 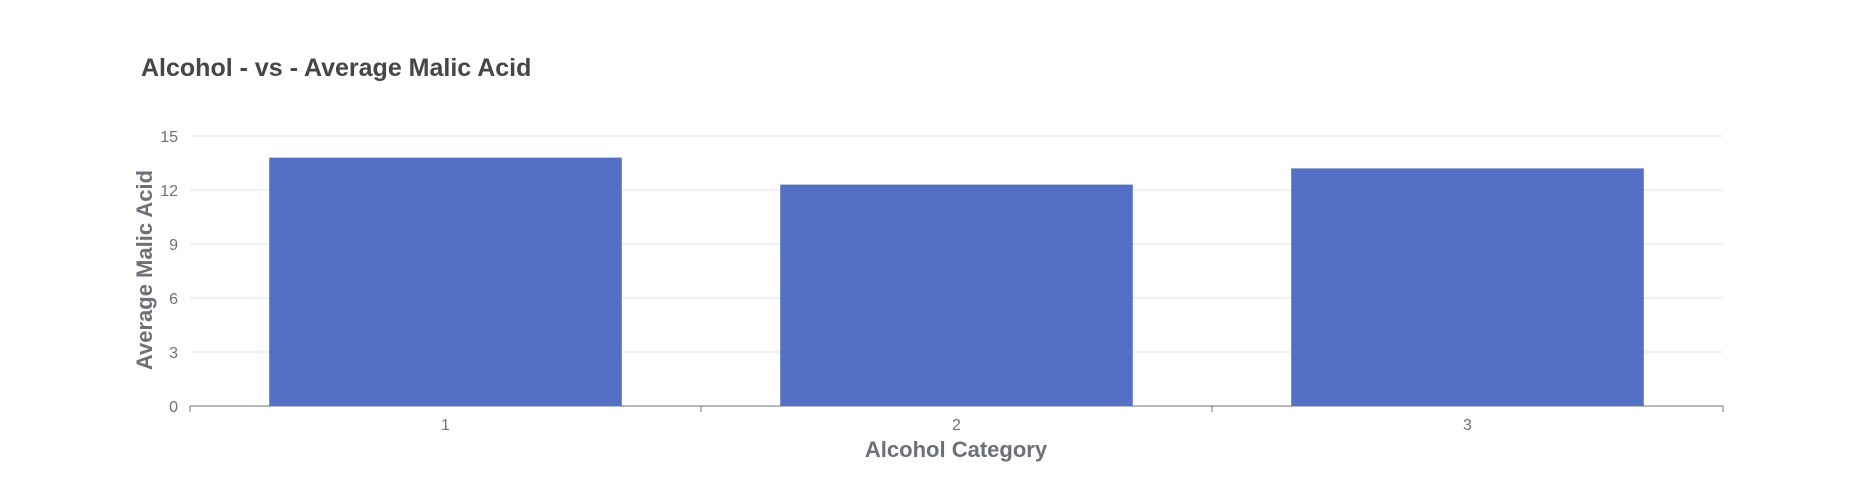 I want to click on chart-title: Alcohol - vs - Average Malic Acid, so click(x=336, y=68).